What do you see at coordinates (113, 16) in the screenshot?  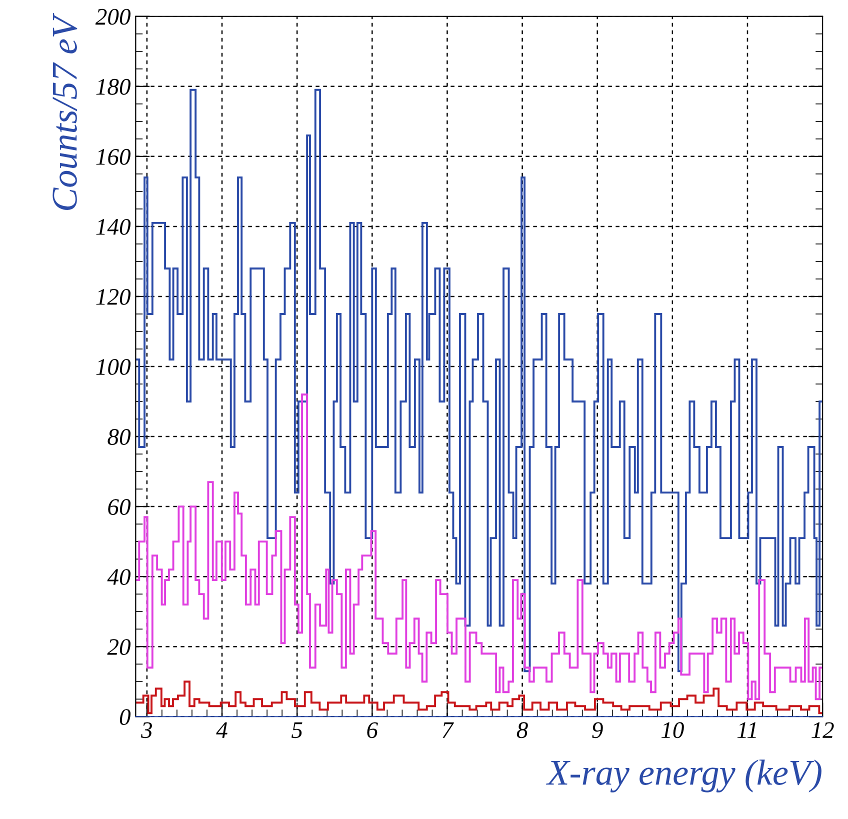 I see `y-tick-label: 200` at bounding box center [113, 16].